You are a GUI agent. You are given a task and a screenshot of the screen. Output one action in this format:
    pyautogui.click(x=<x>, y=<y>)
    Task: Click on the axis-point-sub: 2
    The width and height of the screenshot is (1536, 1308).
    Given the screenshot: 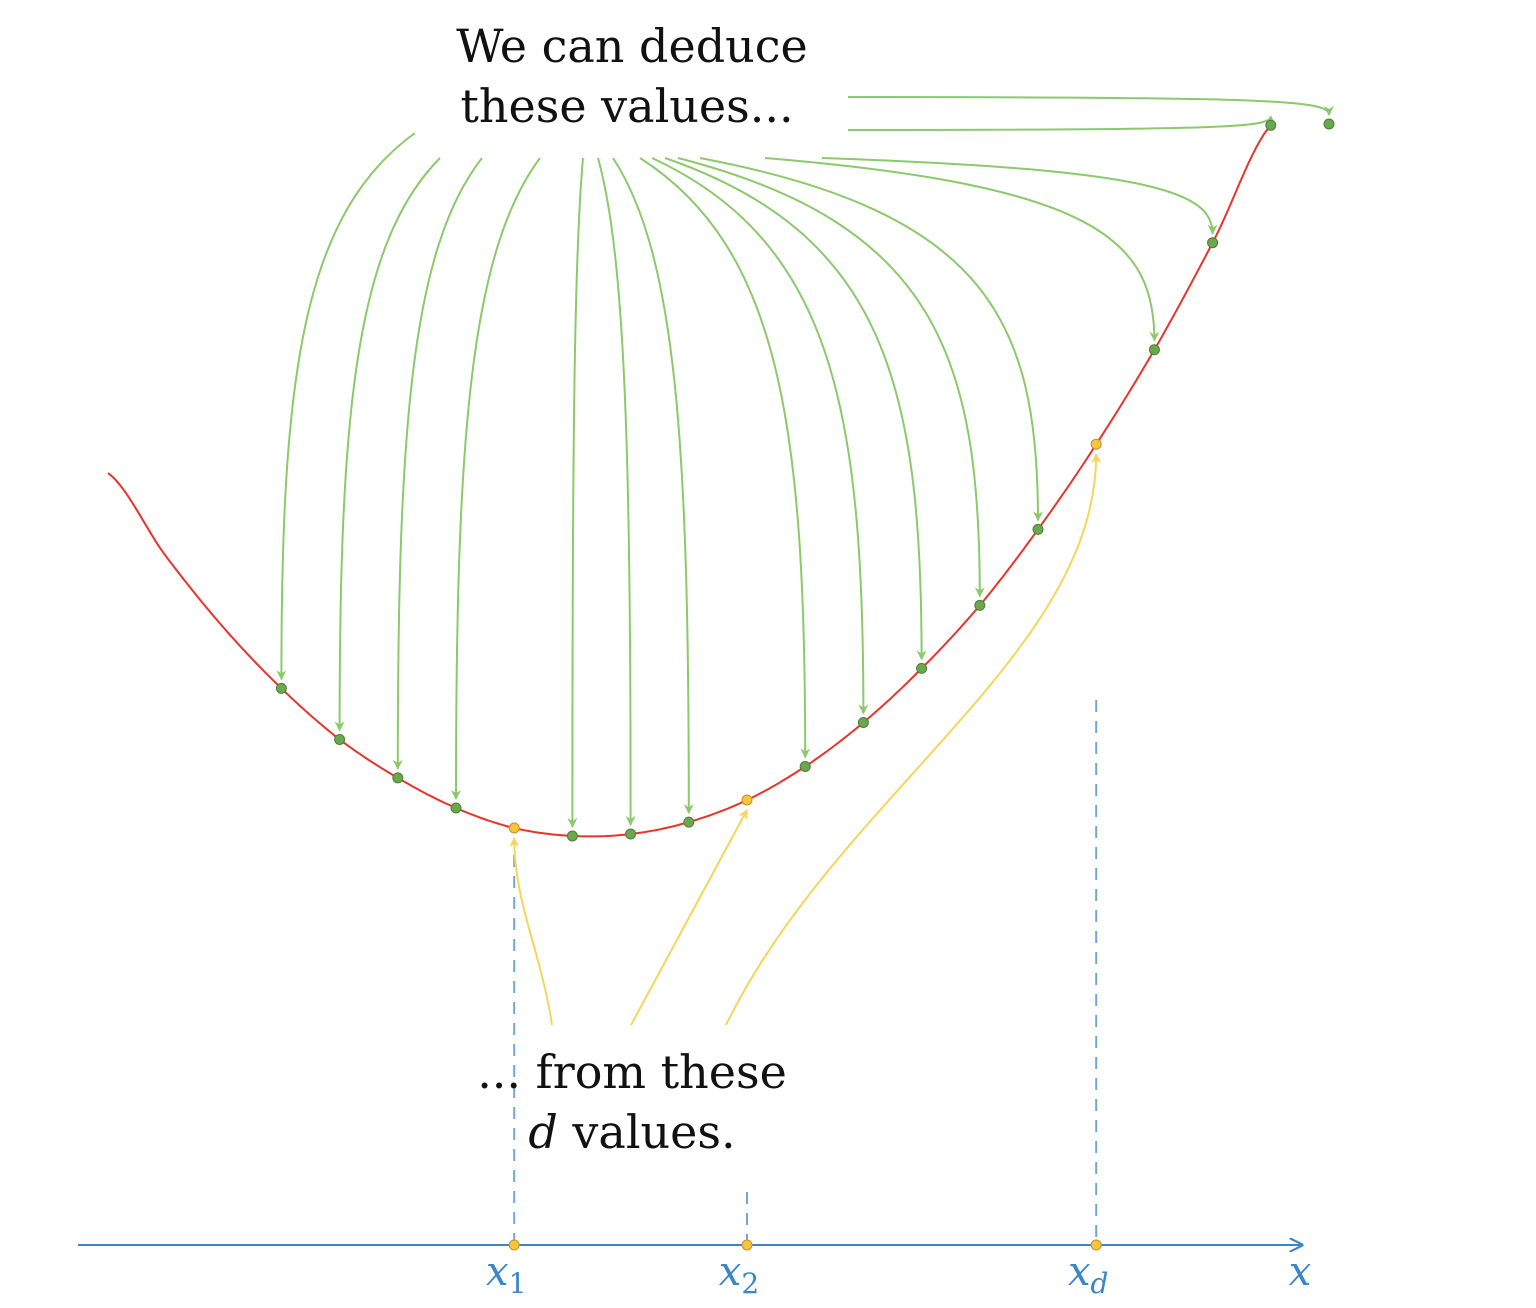 What is the action you would take?
    pyautogui.click(x=750, y=1283)
    